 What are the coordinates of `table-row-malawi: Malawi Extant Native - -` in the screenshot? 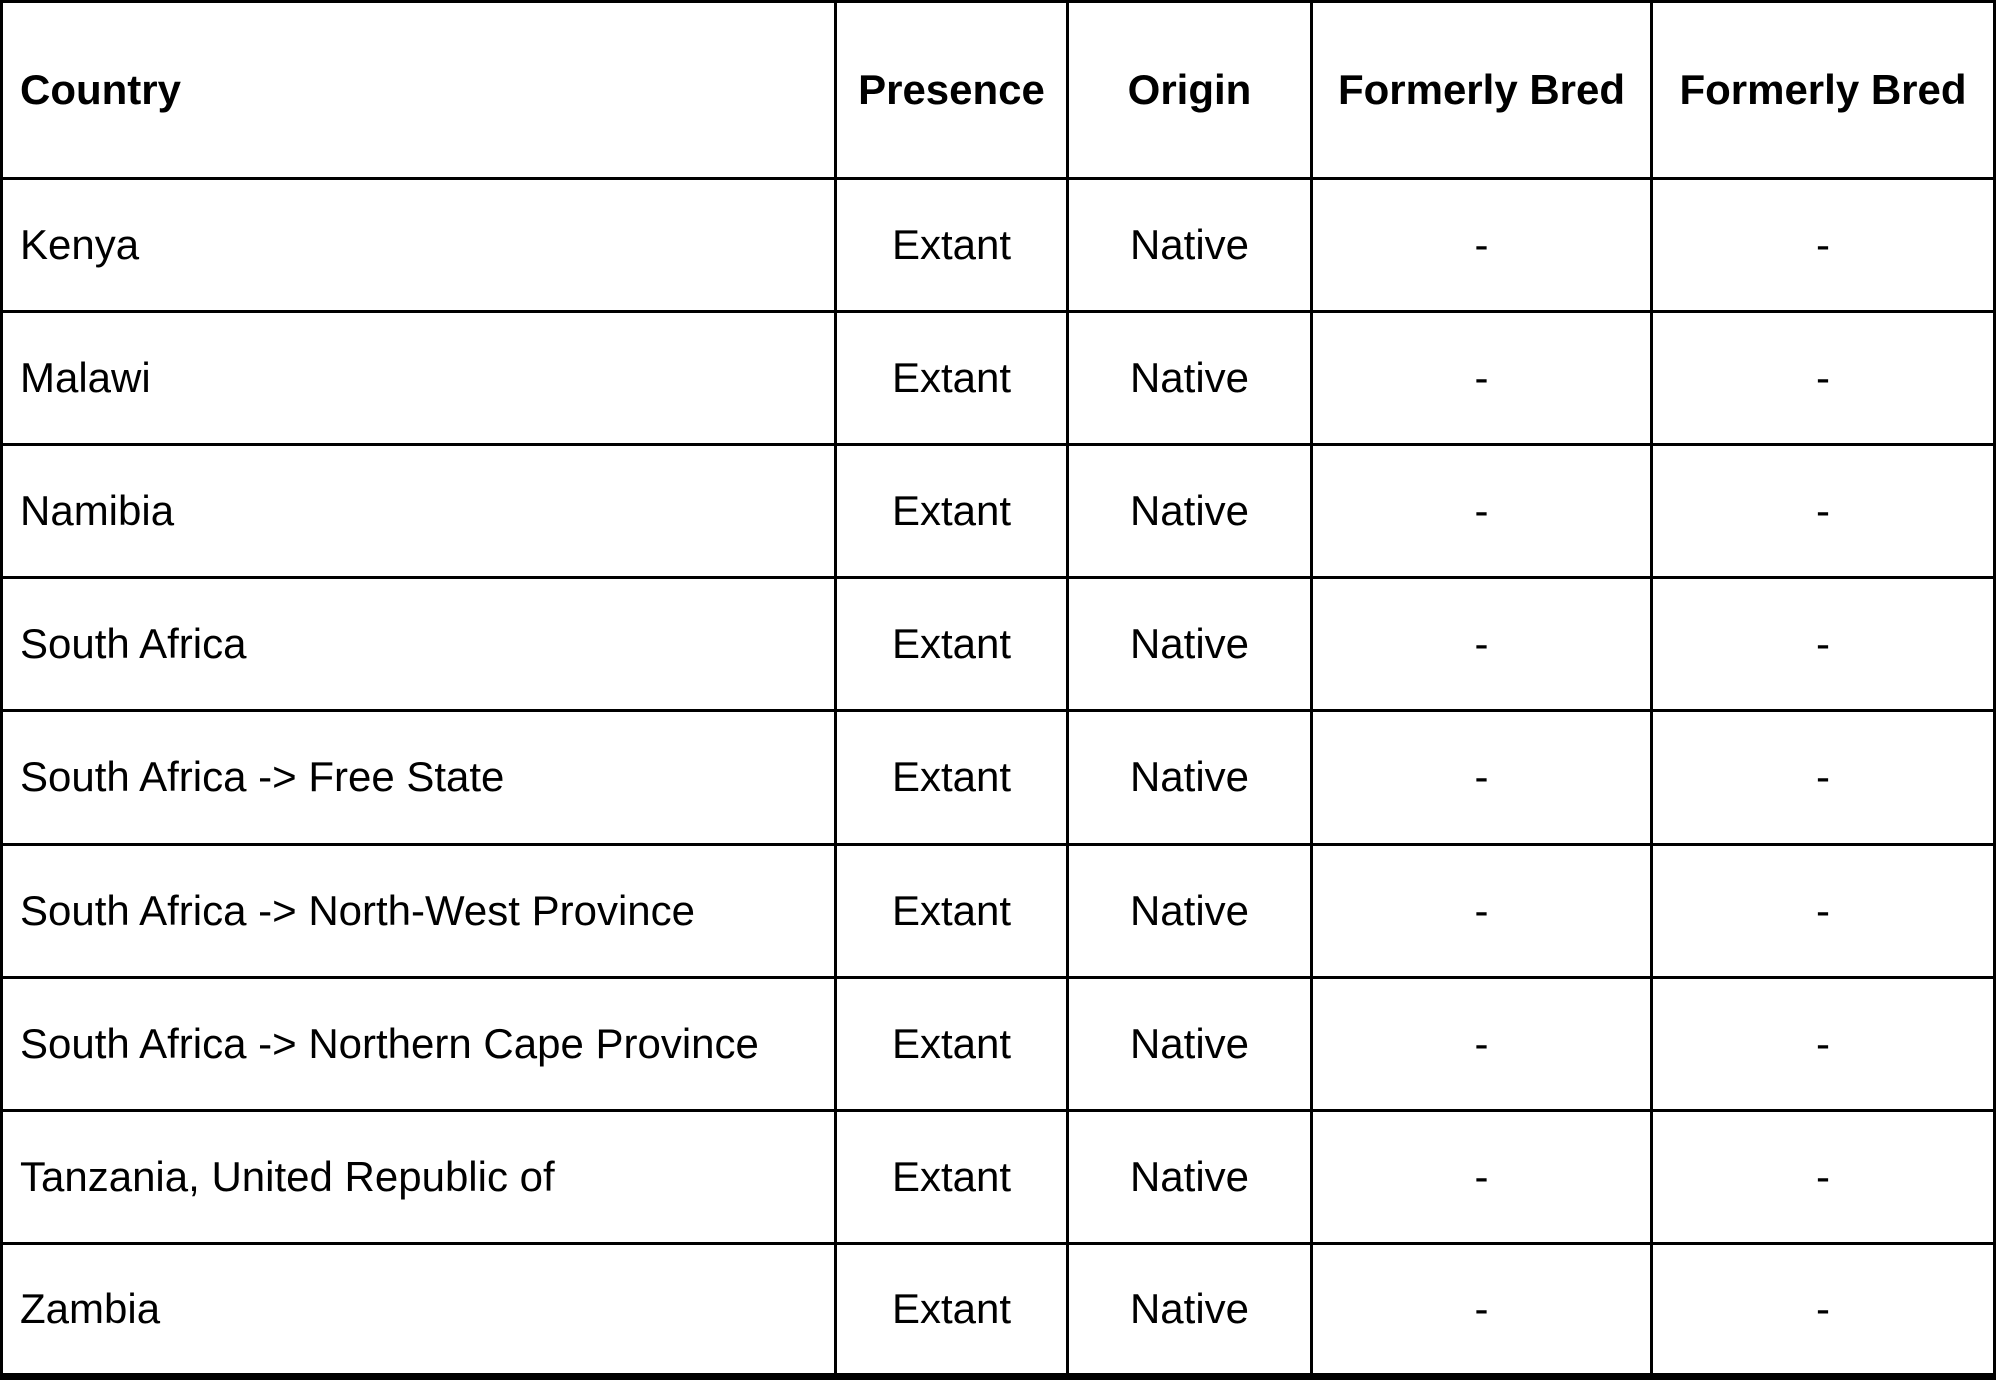 It's located at (998, 378).